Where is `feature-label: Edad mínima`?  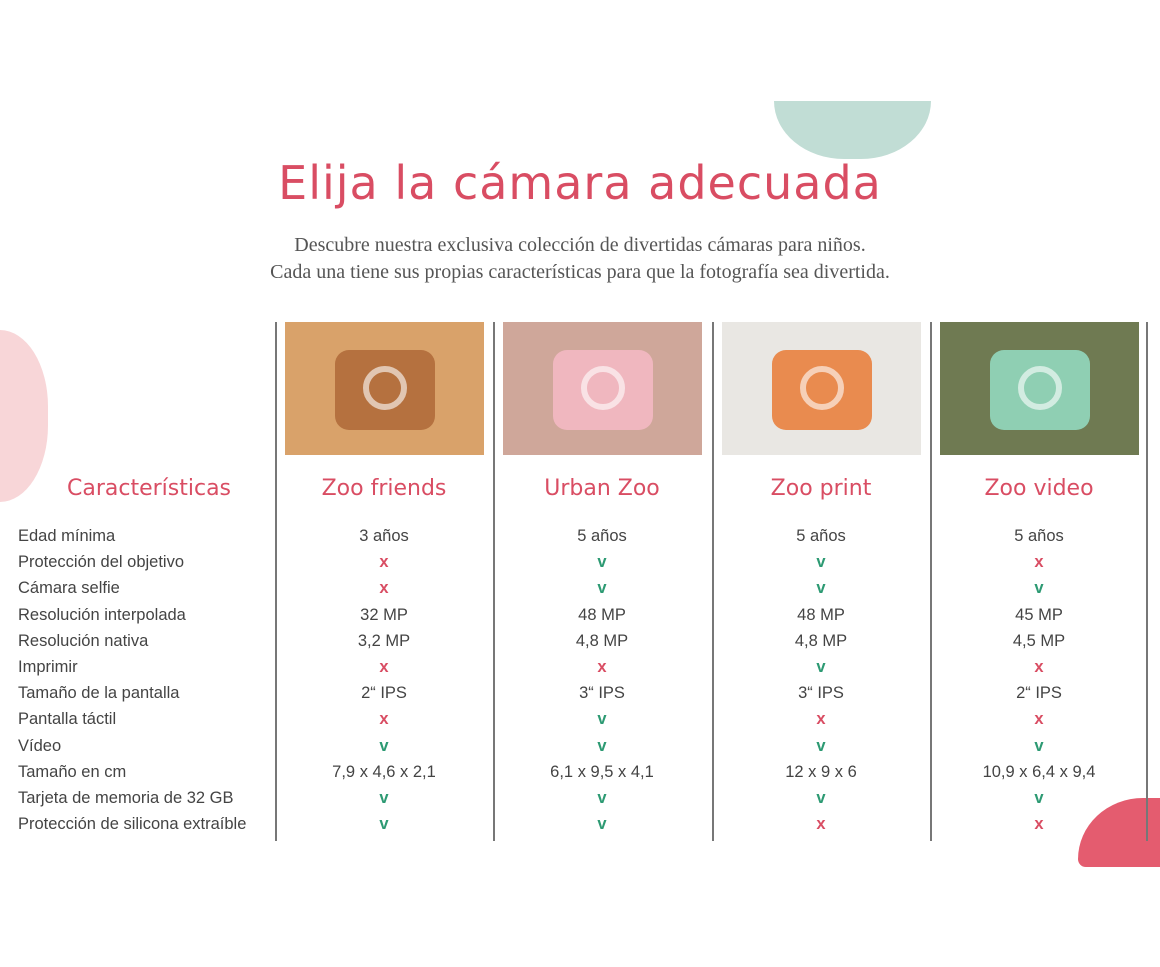
feature-label: Edad mínima is located at coordinates (67, 536).